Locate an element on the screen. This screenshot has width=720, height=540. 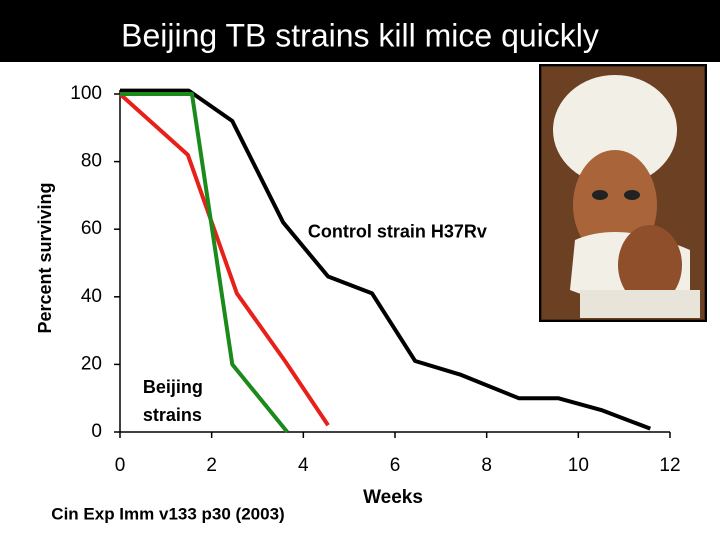
annotation-line: Control strain H37Rv is located at coordinates (397, 231).